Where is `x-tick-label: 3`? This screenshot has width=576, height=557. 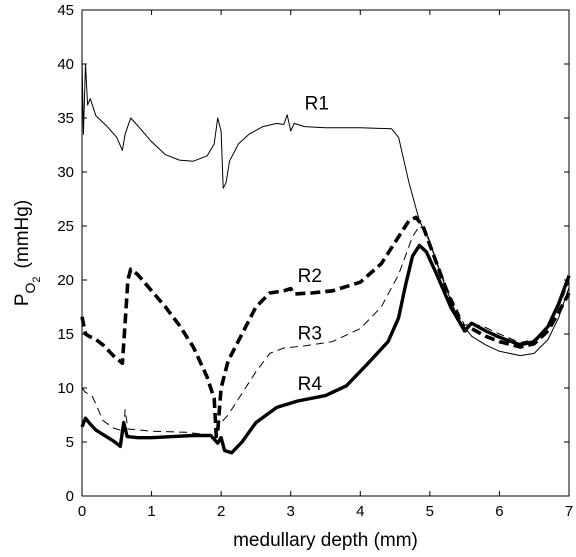 x-tick-label: 3 is located at coordinates (291, 511).